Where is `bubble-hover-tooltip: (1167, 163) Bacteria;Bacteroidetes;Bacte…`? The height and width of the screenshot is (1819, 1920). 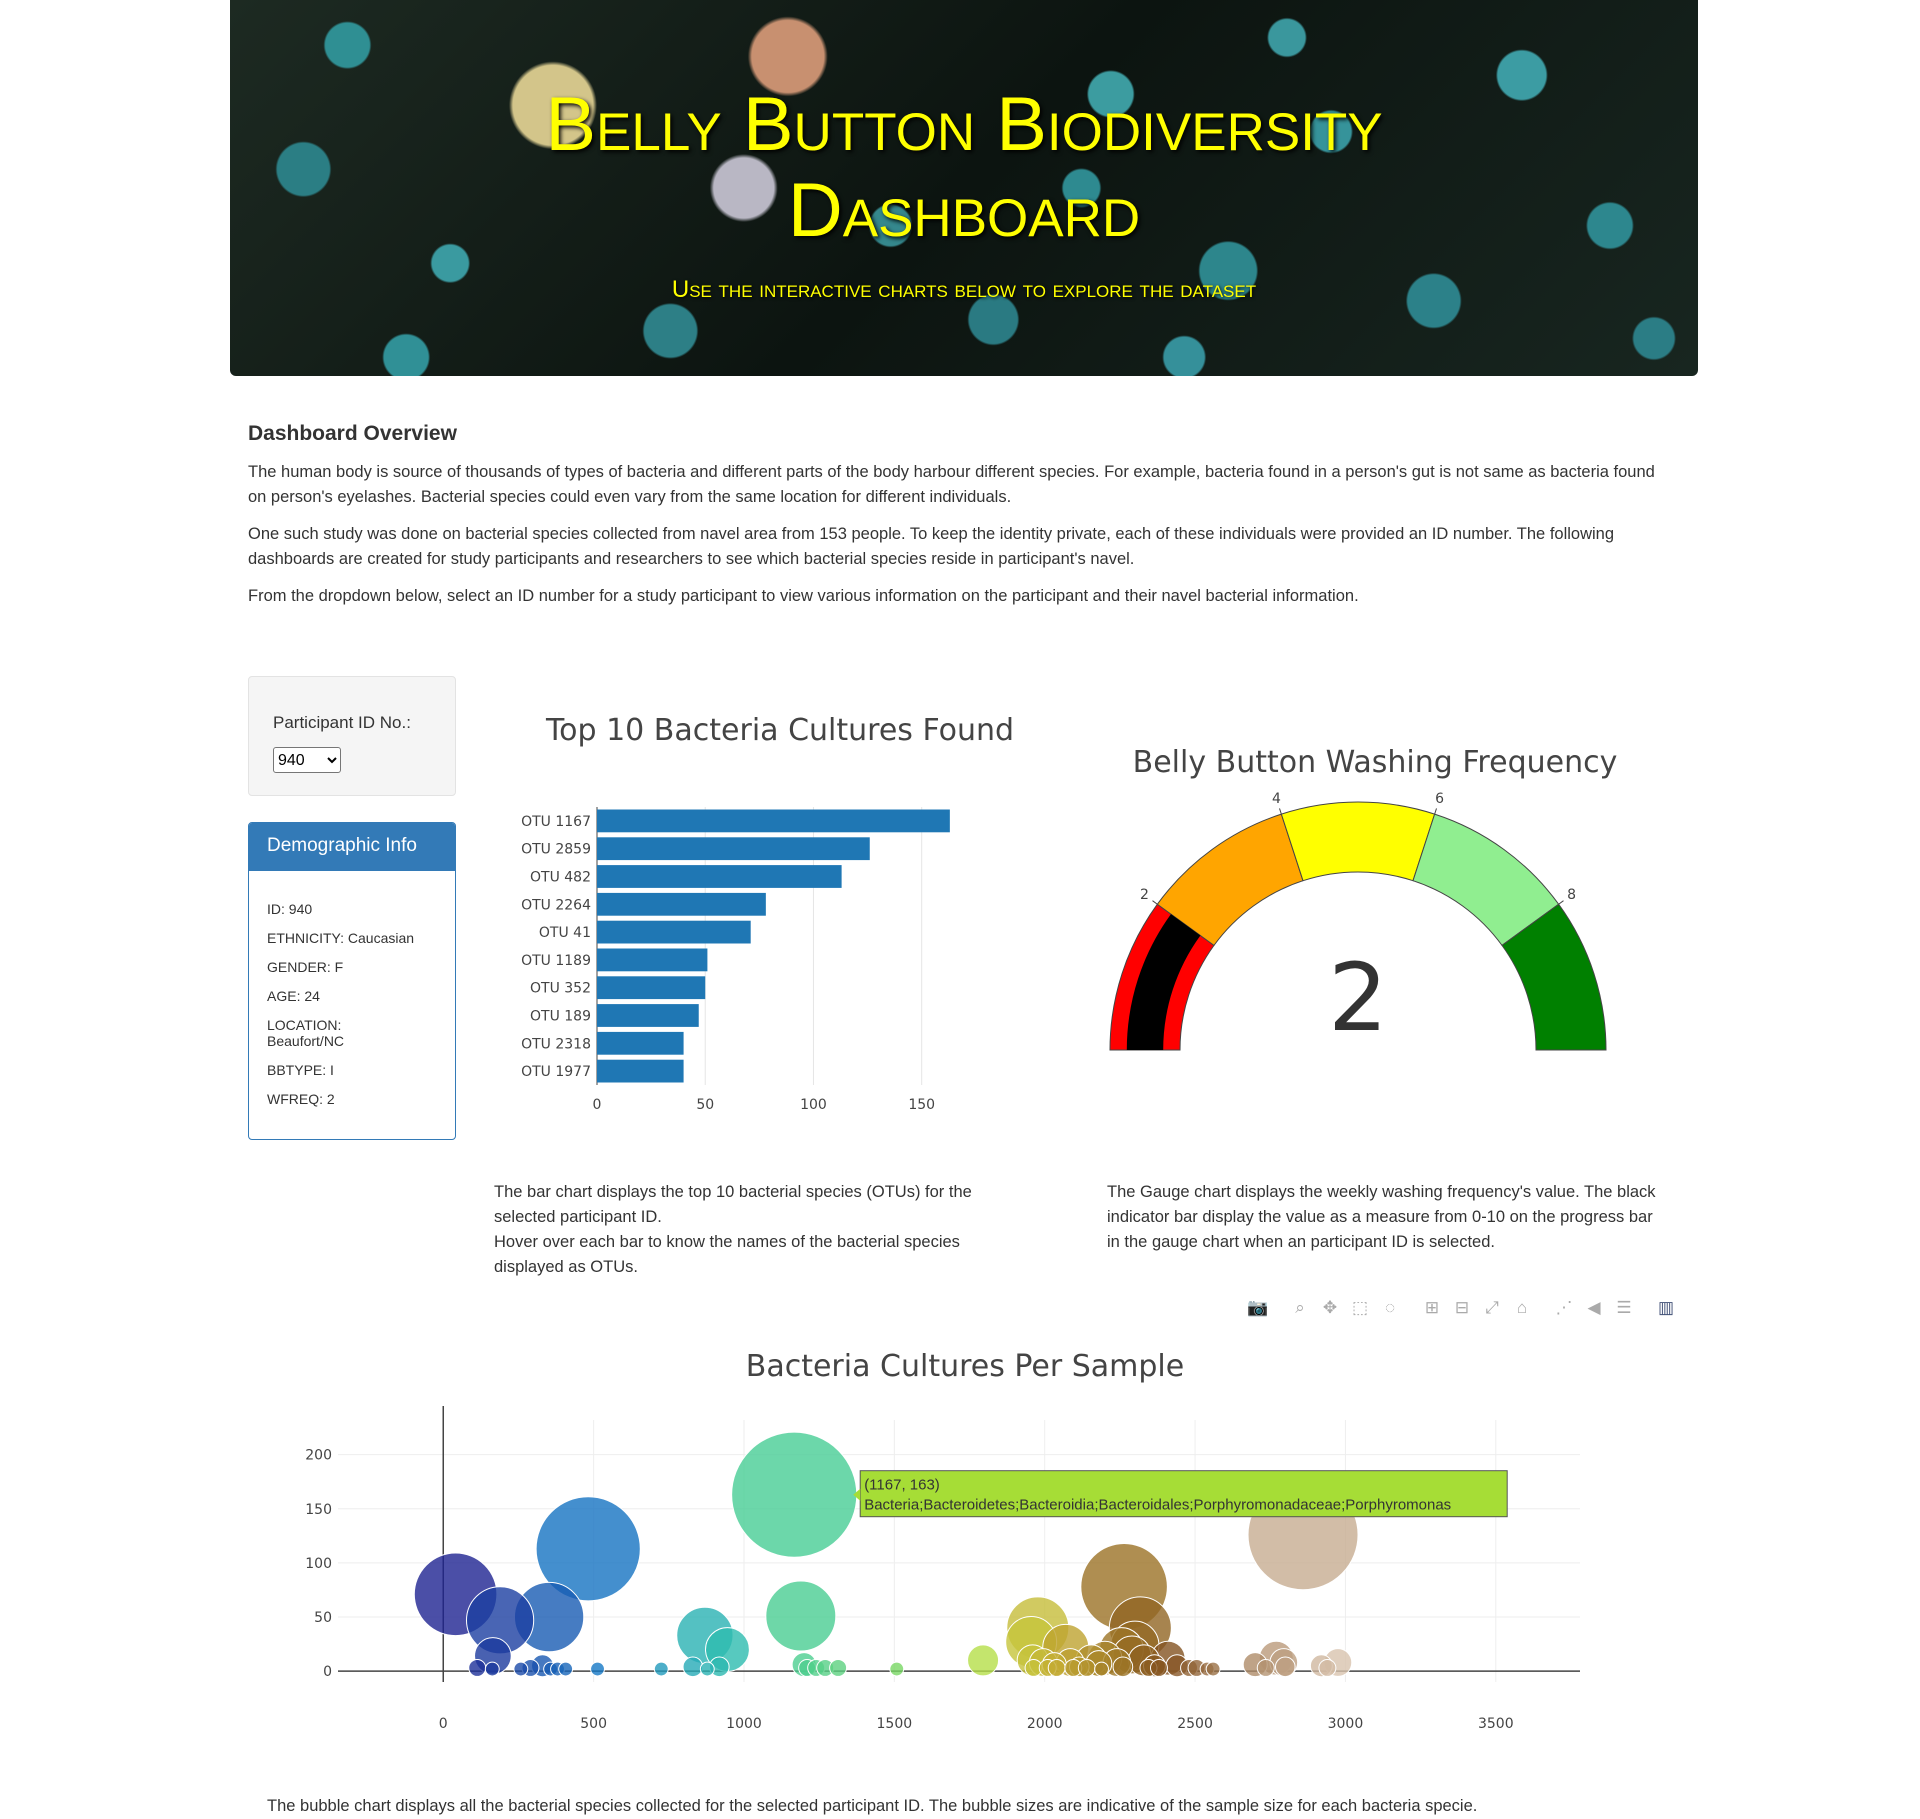
bubble-hover-tooltip: (1167, 163) Bacteria;Bacteroidetes;Bacte… is located at coordinates (1180, 1494).